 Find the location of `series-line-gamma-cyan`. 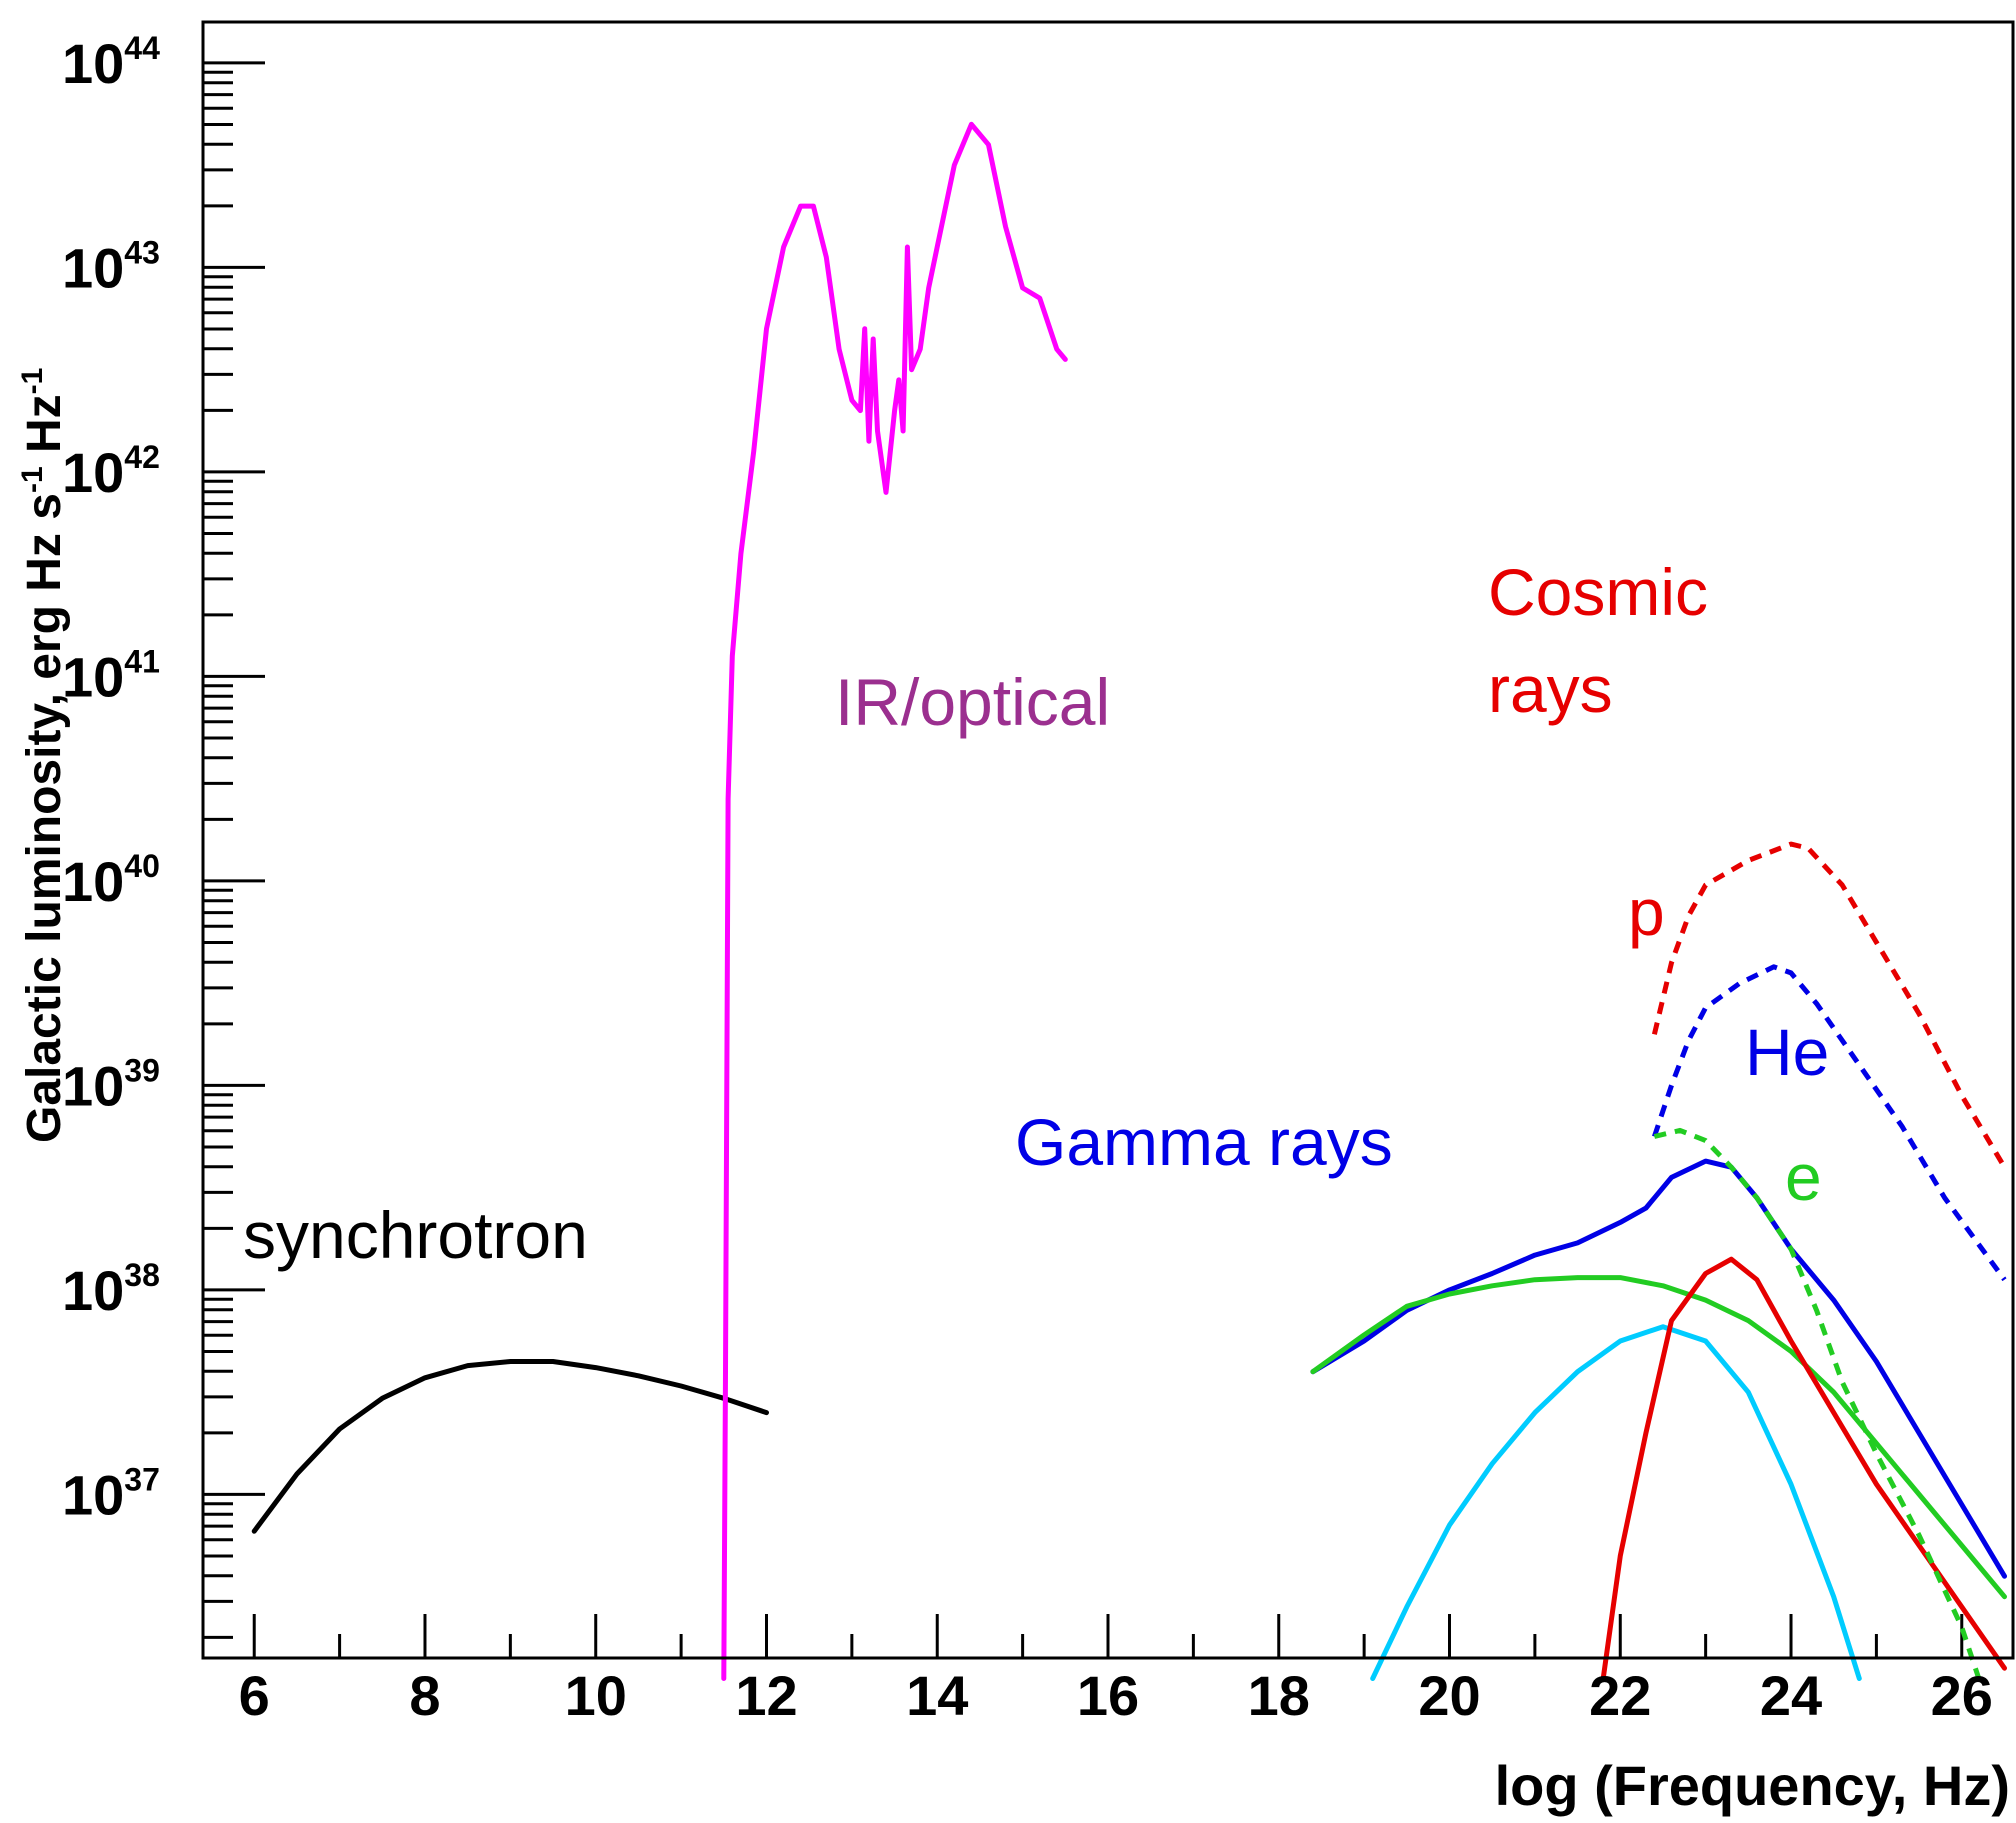

series-line-gamma-cyan is located at coordinates (1616, 1502).